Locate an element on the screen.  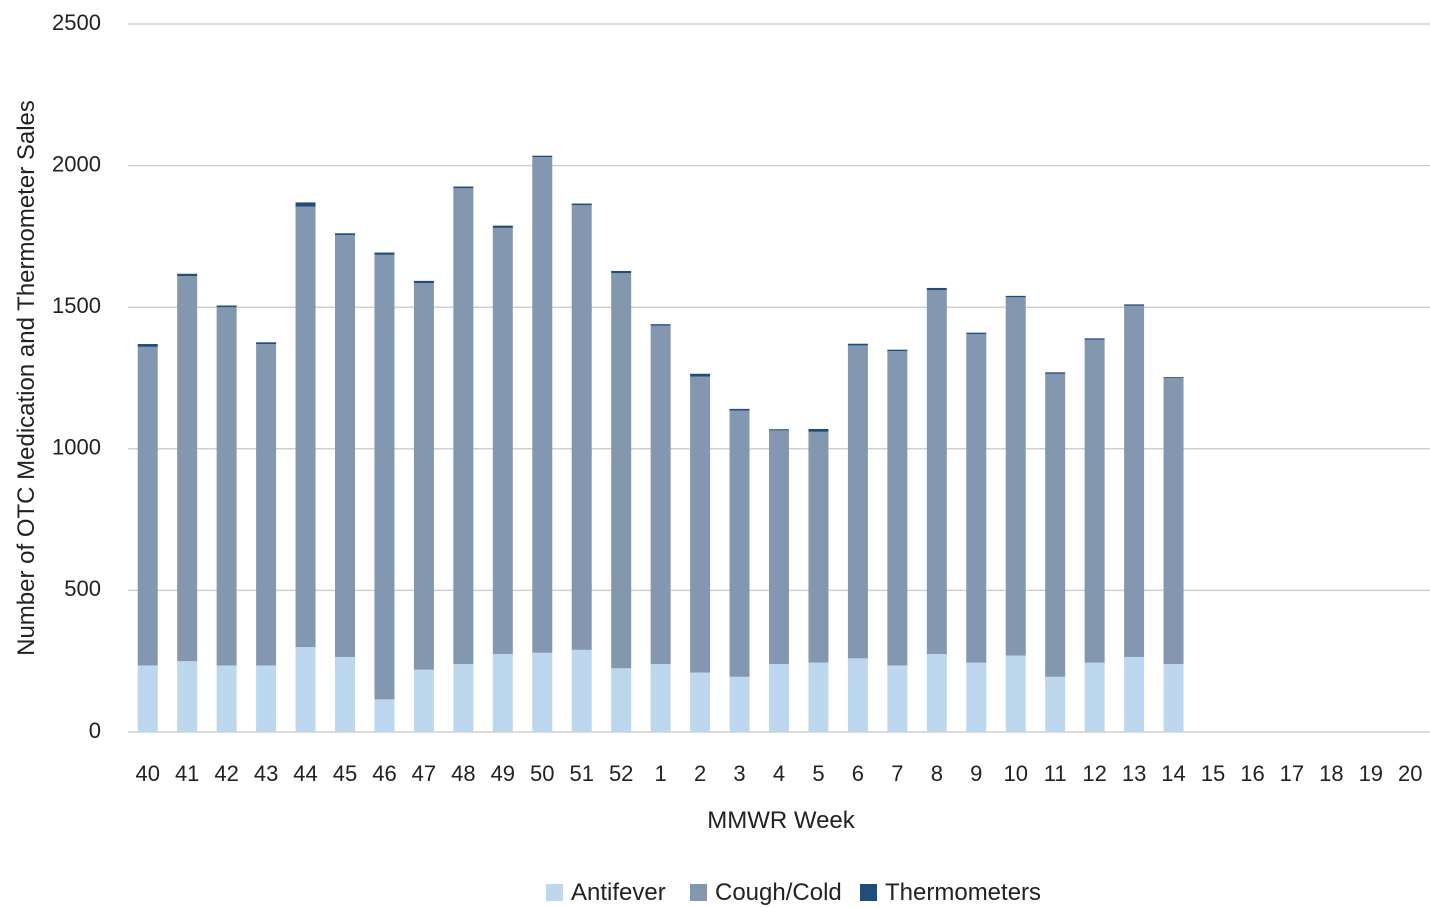
x-tick-label: 17 is located at coordinates (1292, 773).